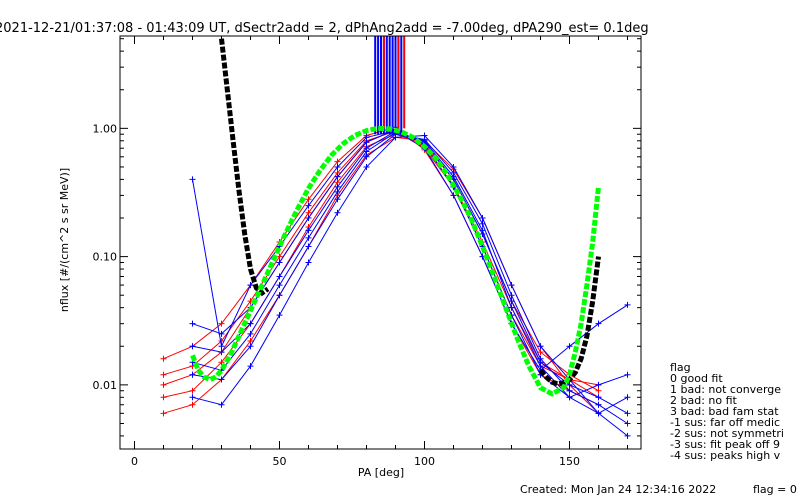  Describe the element at coordinates (725, 422) in the screenshot. I see `legend-entry: -1 sus: far off medic` at that location.